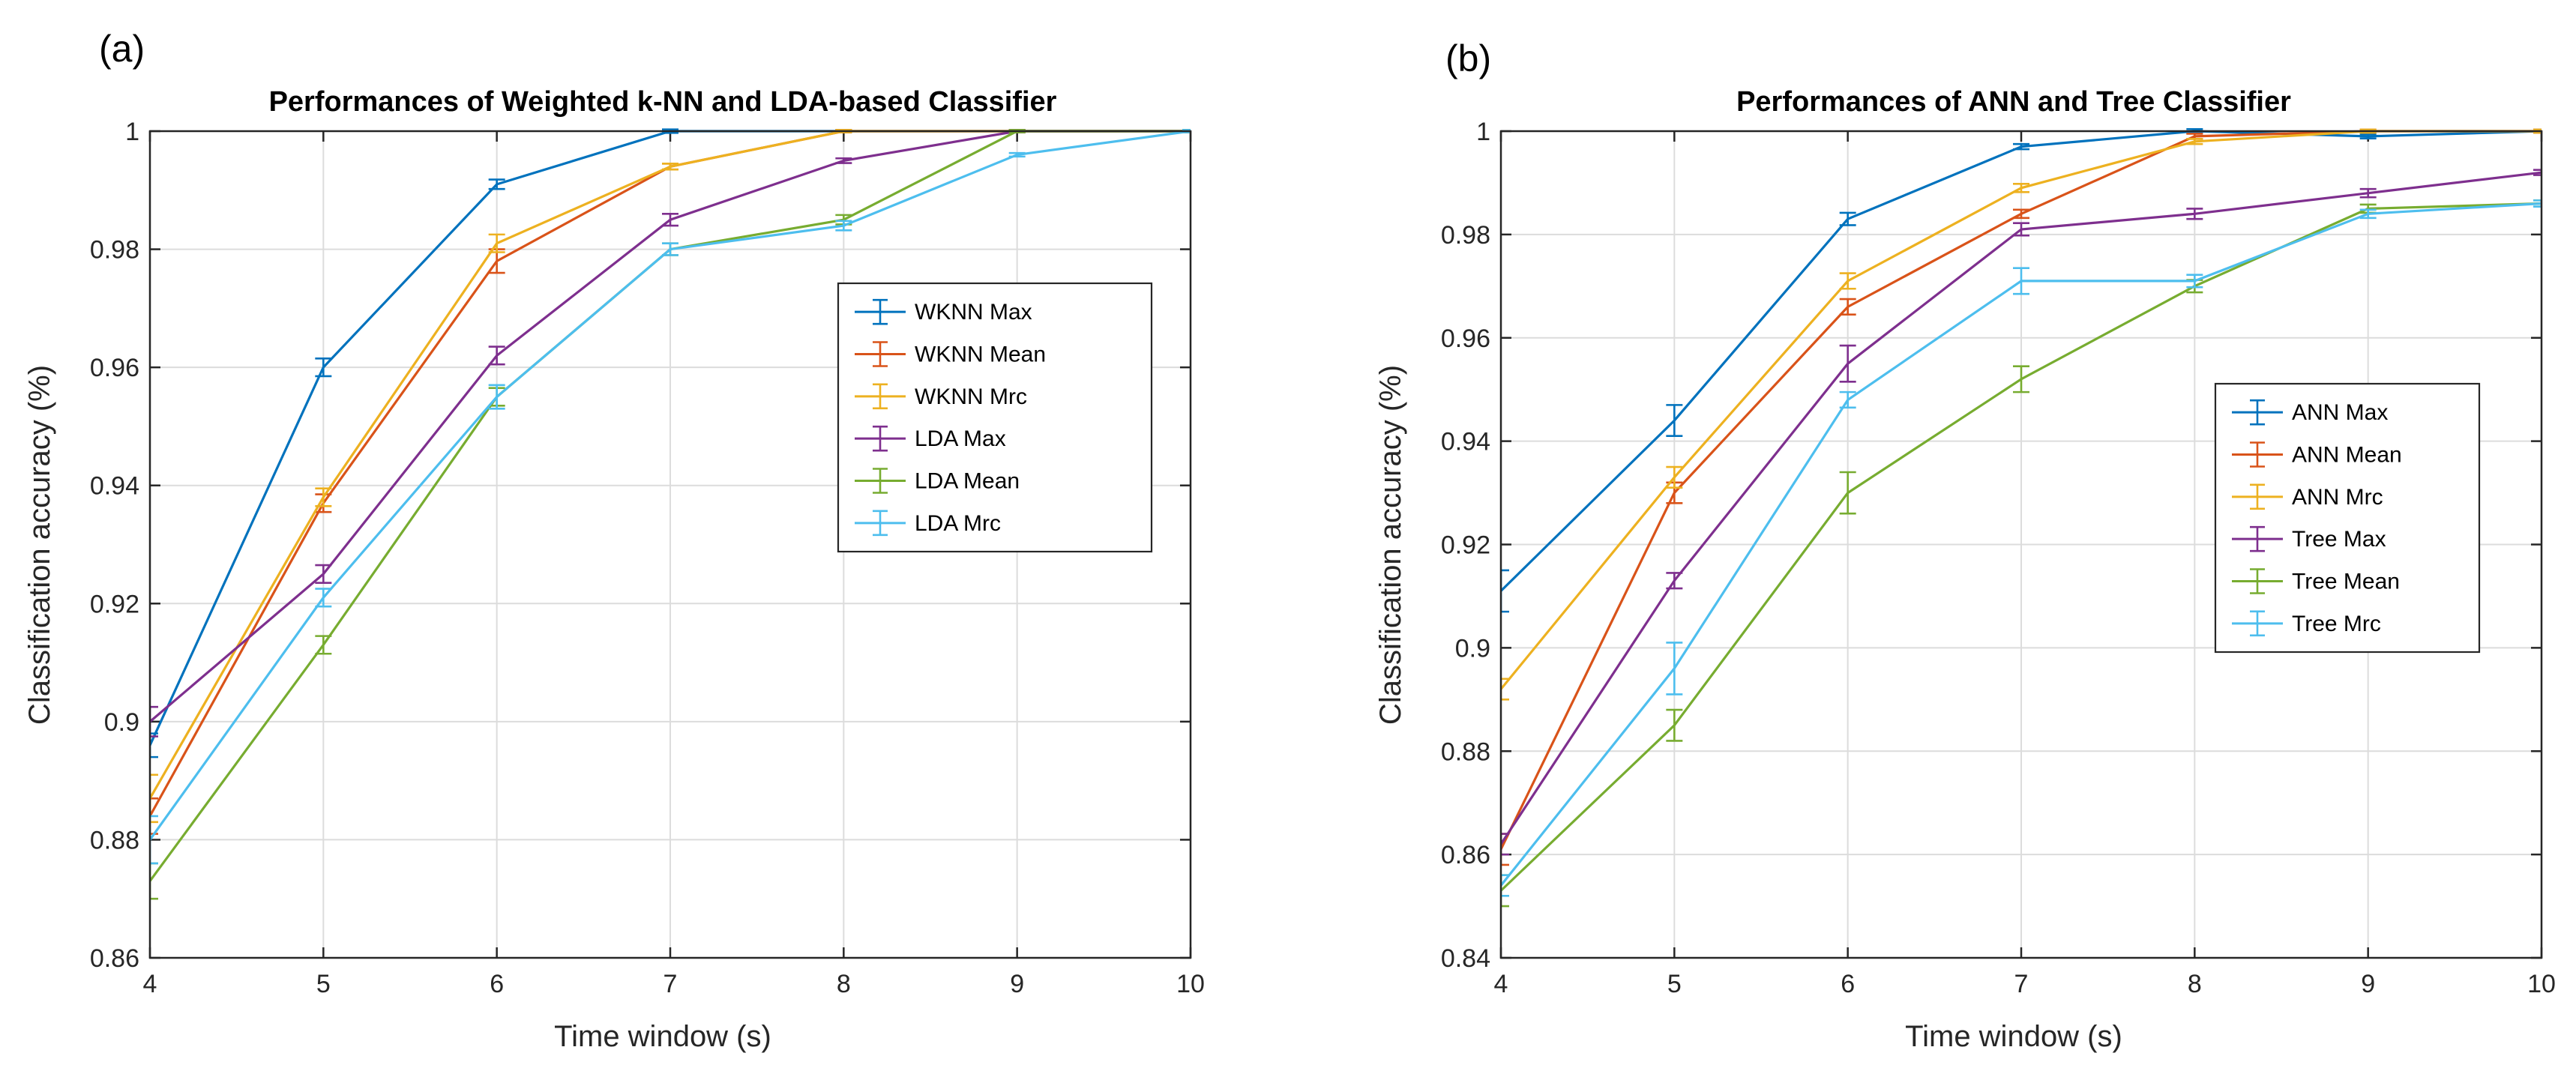  What do you see at coordinates (2347, 455) in the screenshot?
I see `legend-label: ANN Mean` at bounding box center [2347, 455].